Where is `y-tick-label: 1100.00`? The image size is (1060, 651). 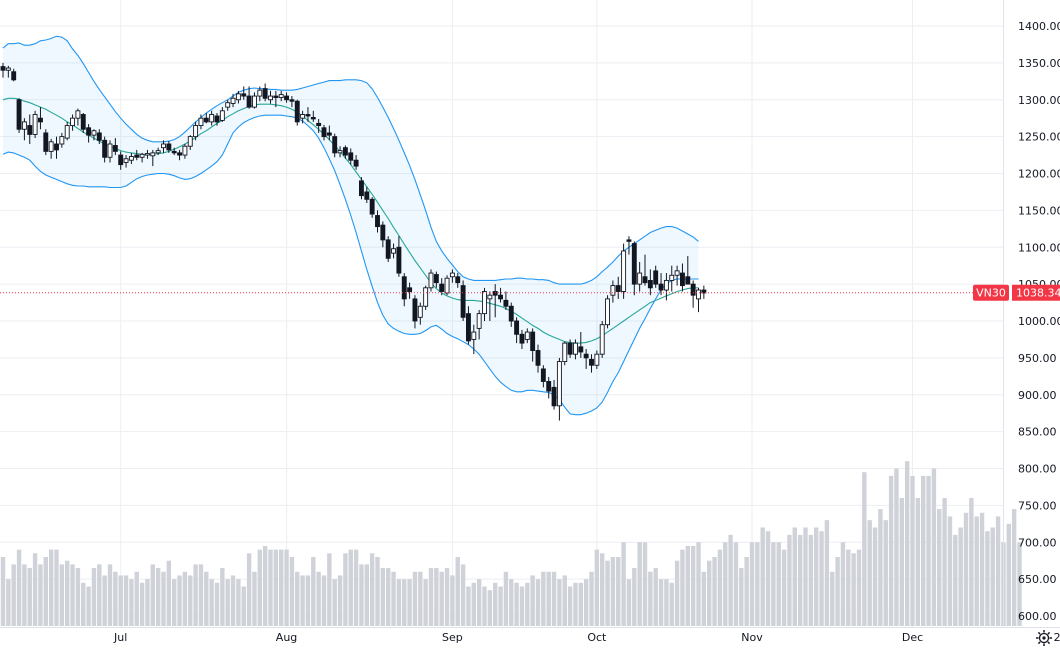 y-tick-label: 1100.00 is located at coordinates (1039, 247).